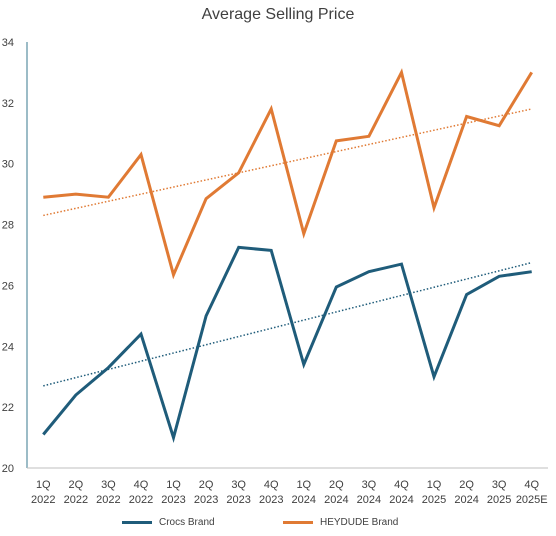 Image resolution: width=556 pixels, height=536 pixels. What do you see at coordinates (401, 492) in the screenshot?
I see `x-tick-label: 4Q 2024` at bounding box center [401, 492].